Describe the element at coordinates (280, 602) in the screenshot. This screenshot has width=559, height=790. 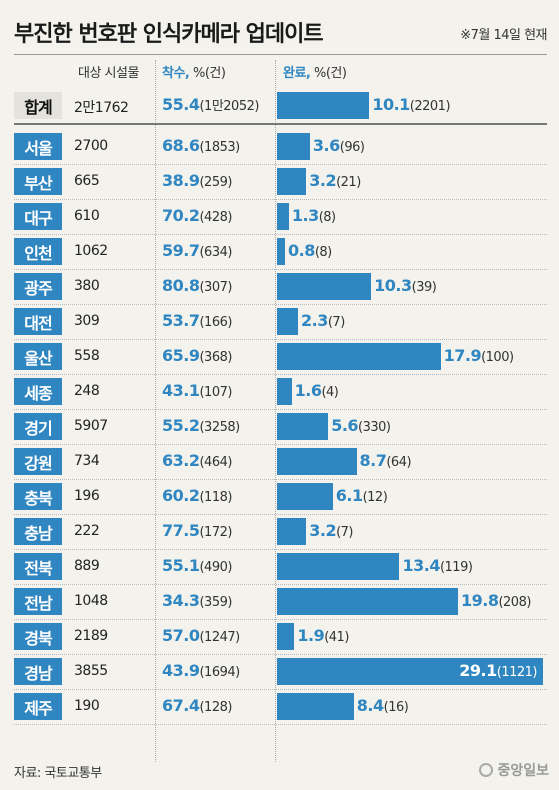
I see `table-row: 전남 1048 34.3(359) 19.8(208)` at that location.